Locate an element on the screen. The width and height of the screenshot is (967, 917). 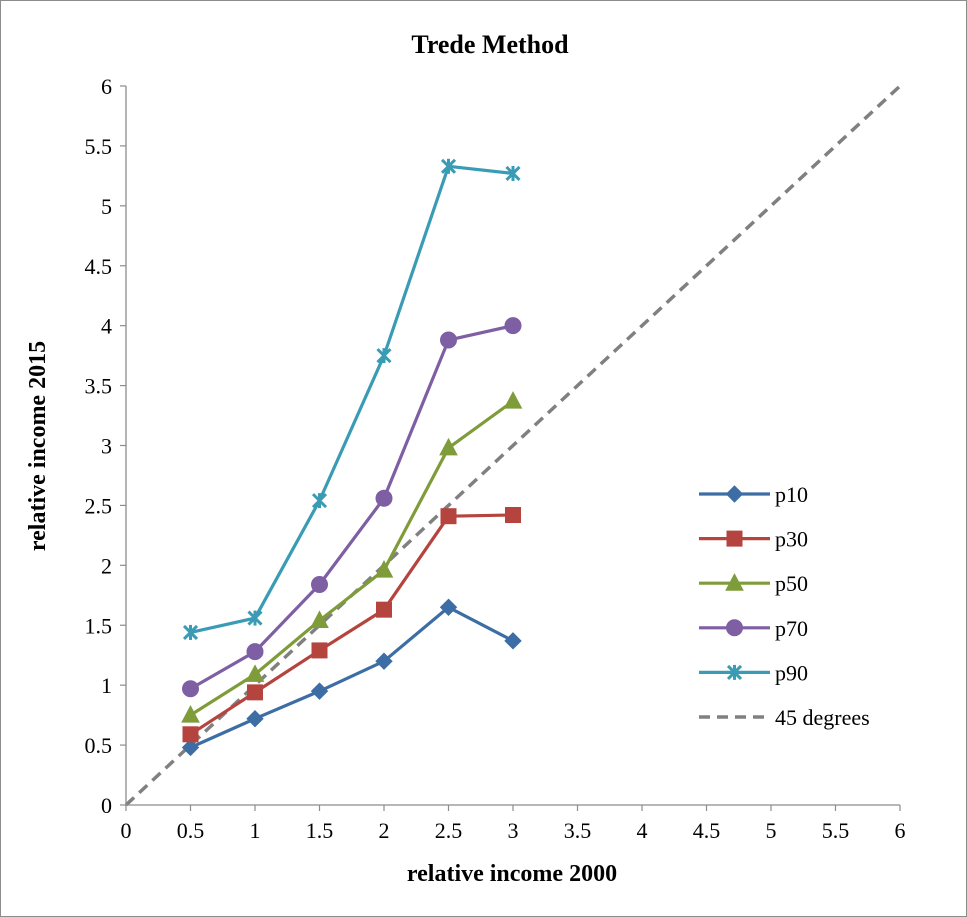
y-tick-label: 3.5 is located at coordinates (99, 386).